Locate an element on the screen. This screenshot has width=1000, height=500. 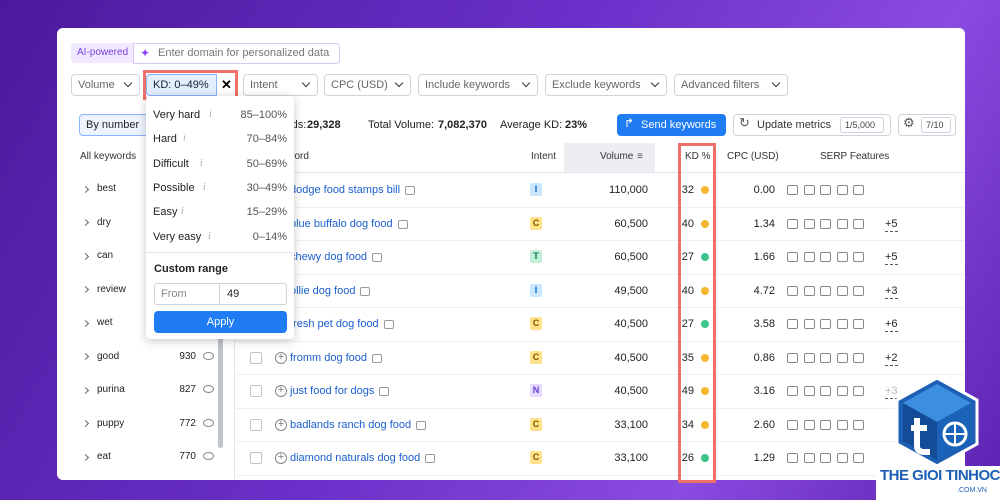
volume: 33,100 is located at coordinates (631, 458).